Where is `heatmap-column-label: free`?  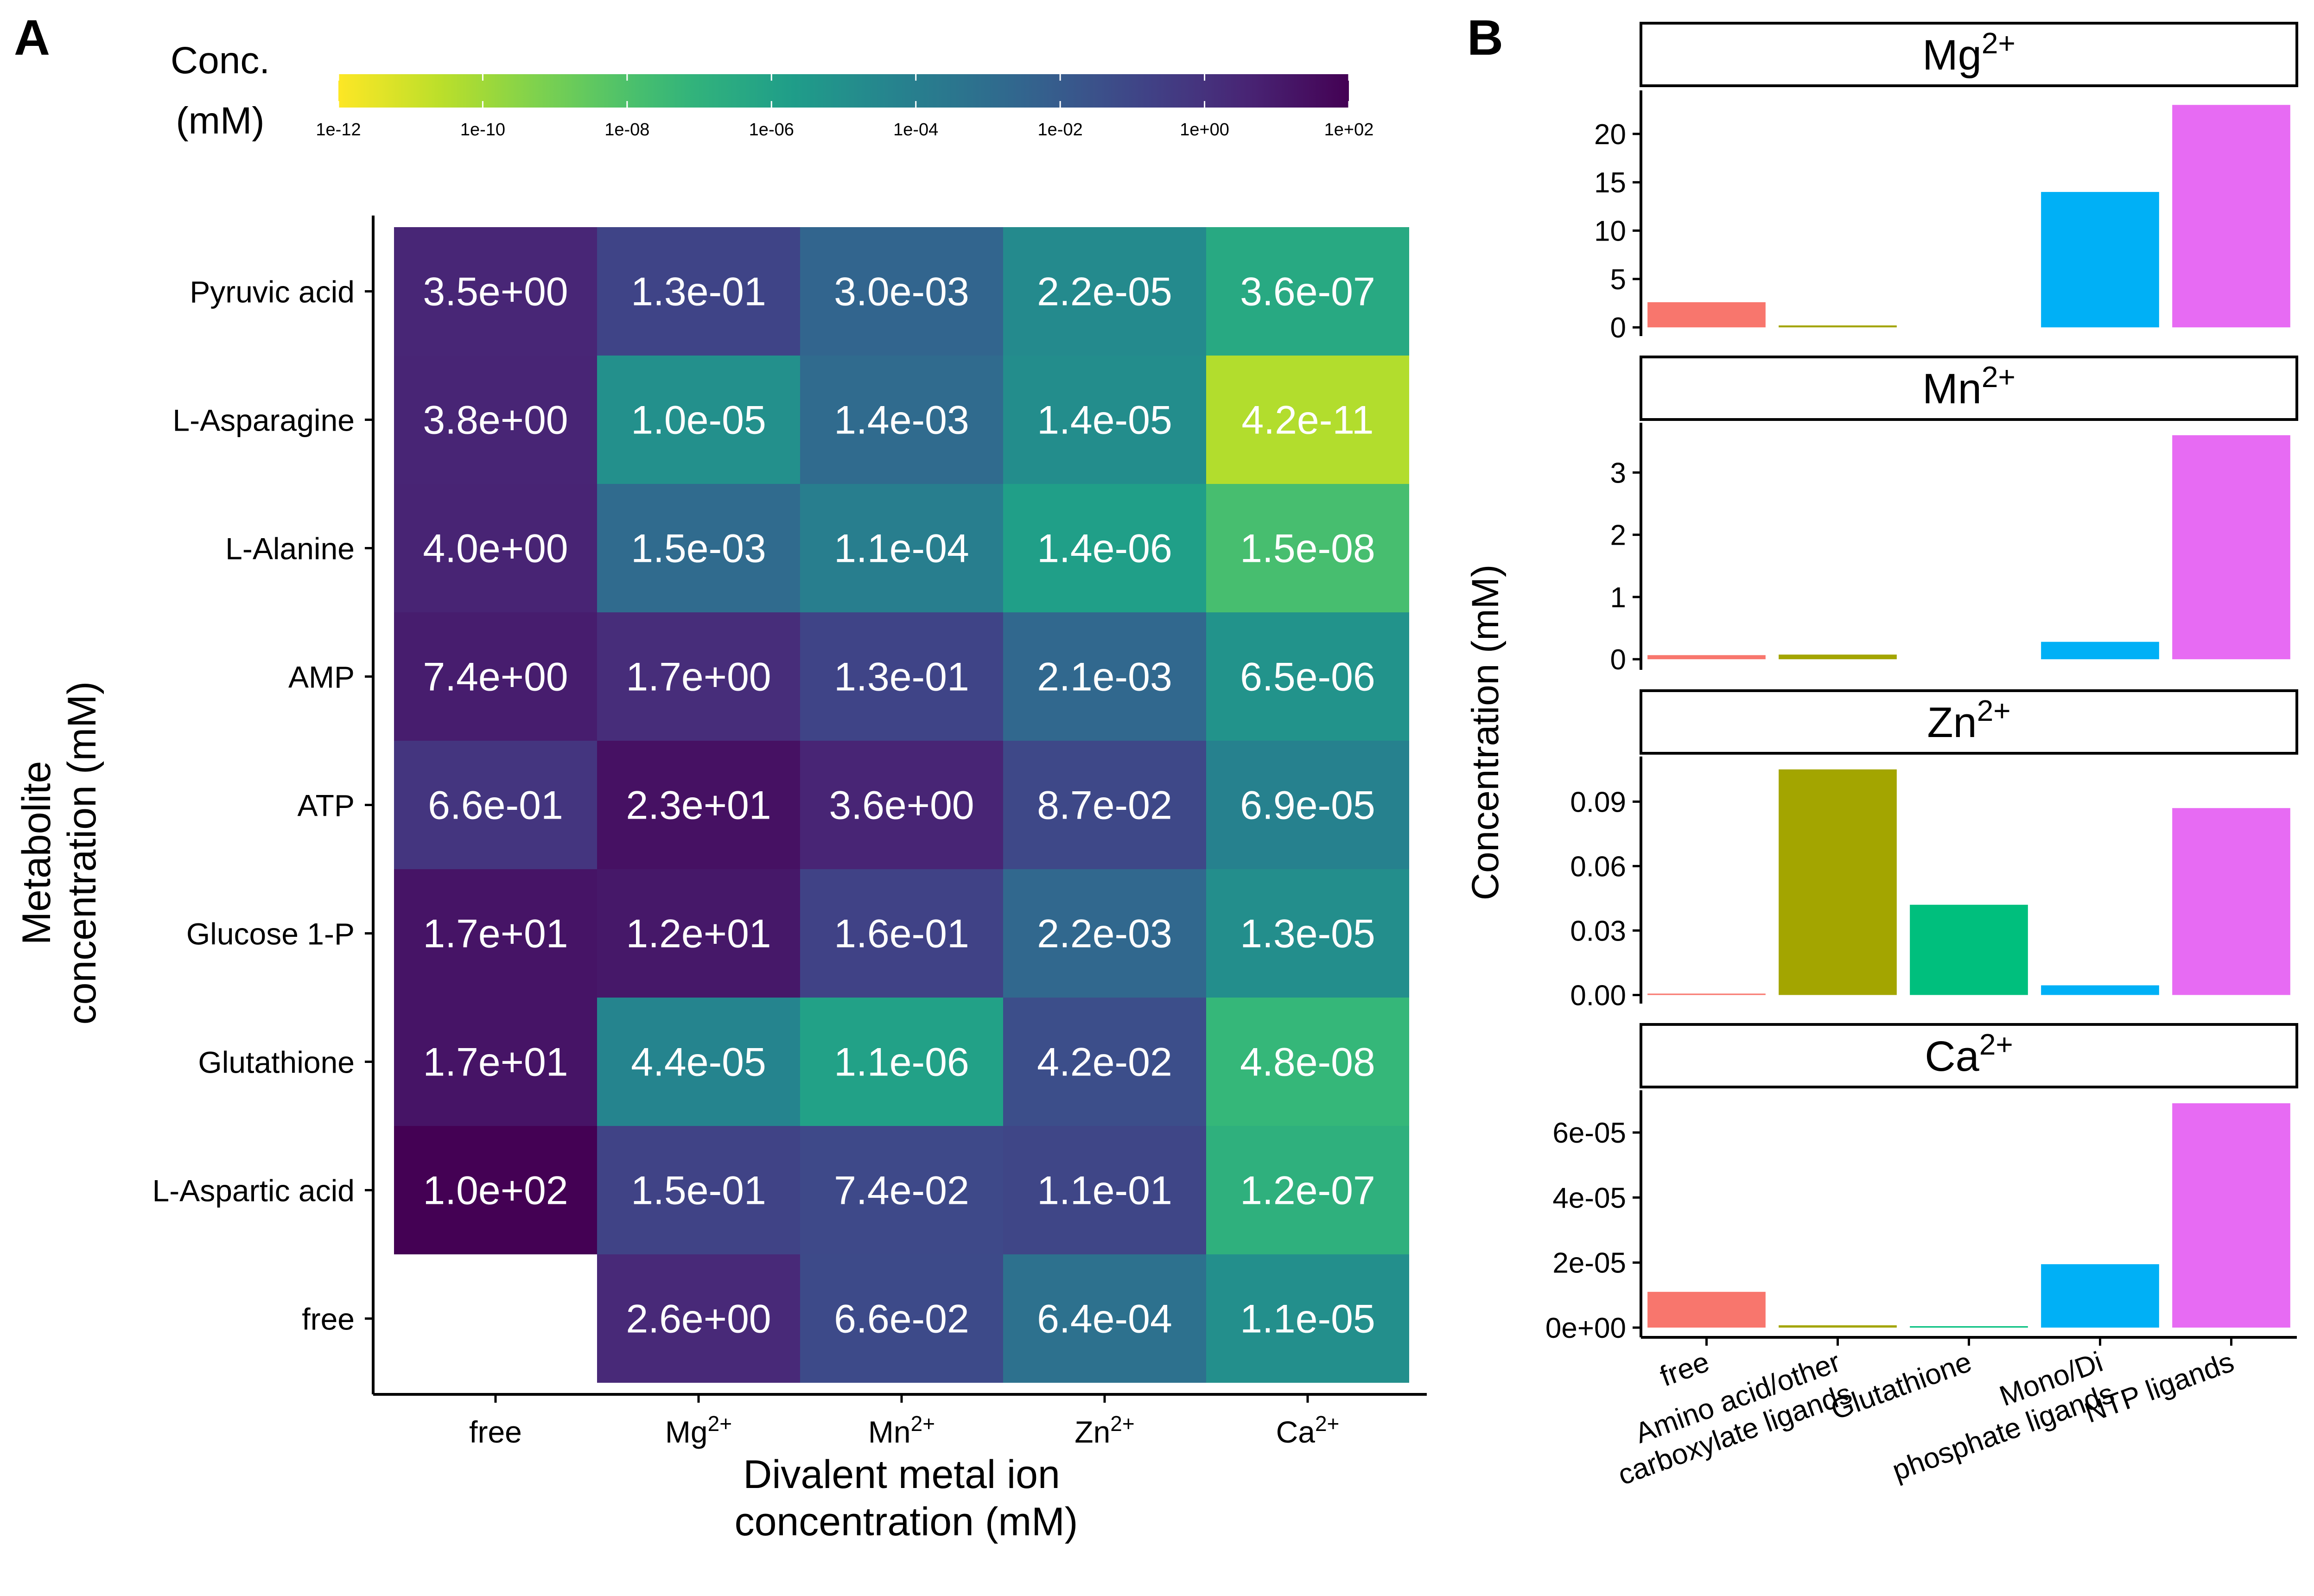 heatmap-column-label: free is located at coordinates (495, 1432).